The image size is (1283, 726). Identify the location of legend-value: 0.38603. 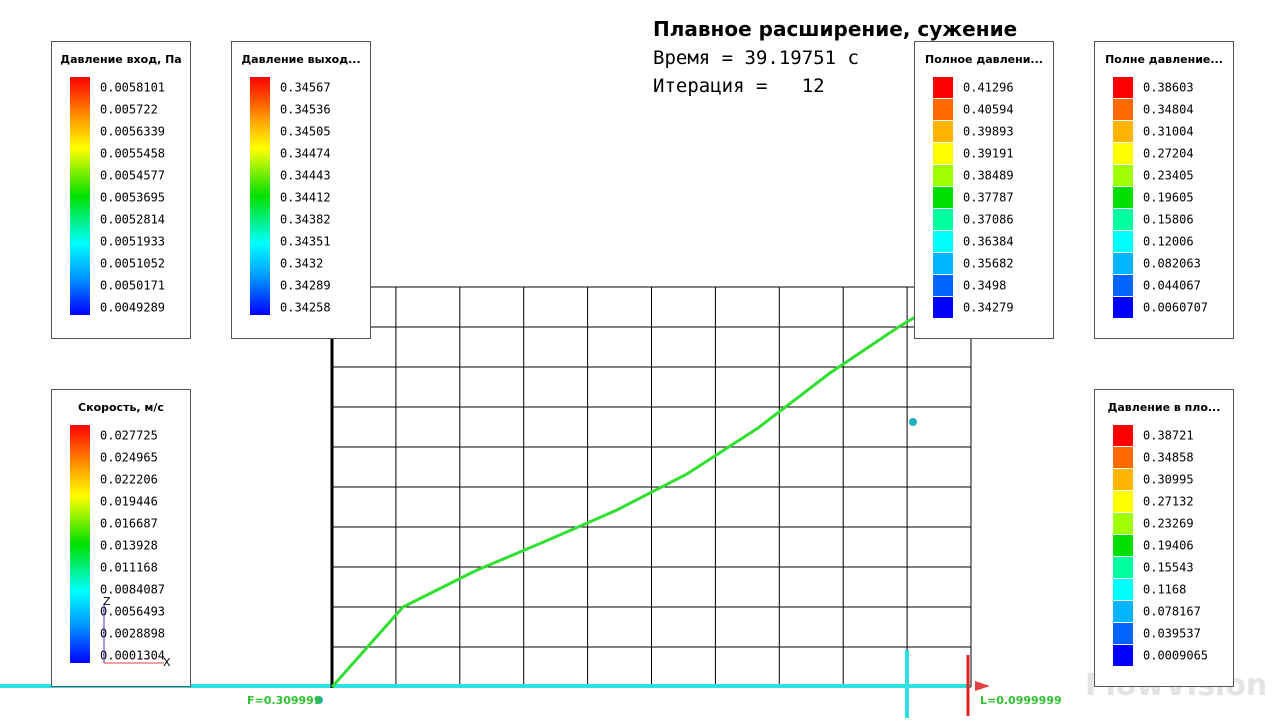
(1168, 88).